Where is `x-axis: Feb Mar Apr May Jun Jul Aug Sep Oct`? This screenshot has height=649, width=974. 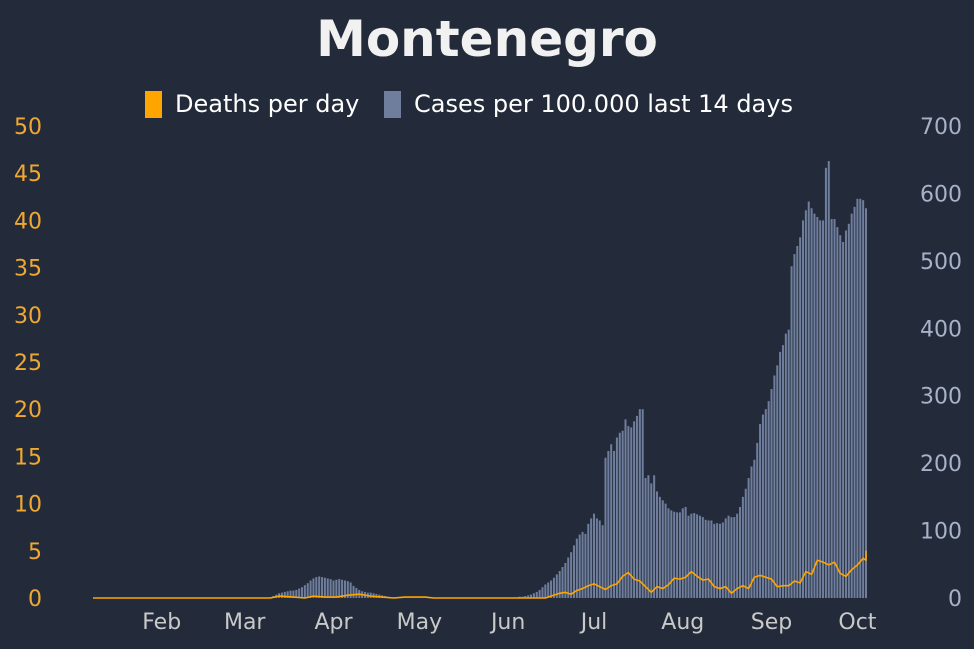 x-axis: Feb Mar Apr May Jun Jul Aug Sep Oct is located at coordinates (509, 622).